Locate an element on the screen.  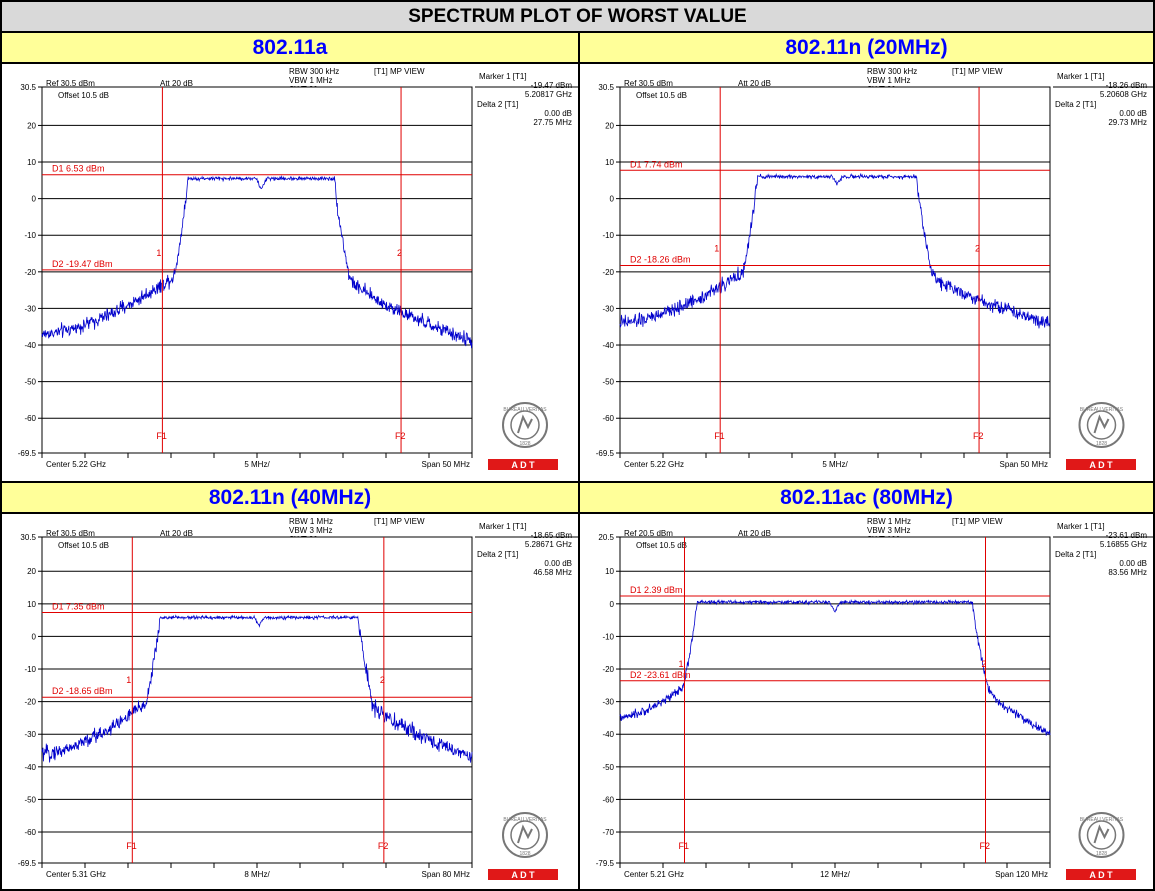
y-tick-label: 10 is located at coordinates (31, 162).